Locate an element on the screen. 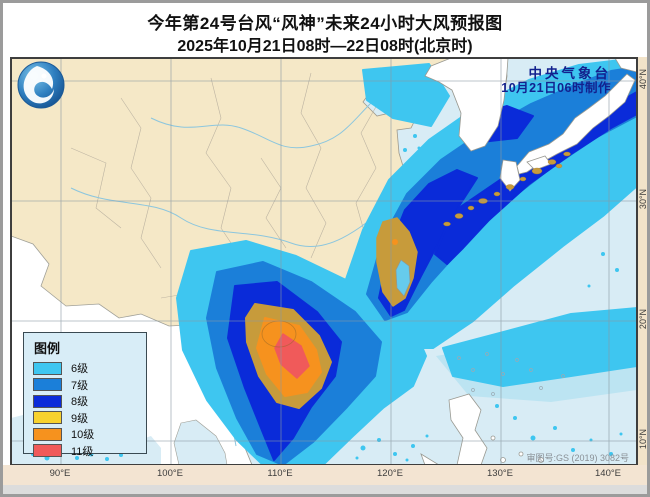 Image resolution: width=650 pixels, height=497 pixels. palawan is located at coordinates (430, 459).